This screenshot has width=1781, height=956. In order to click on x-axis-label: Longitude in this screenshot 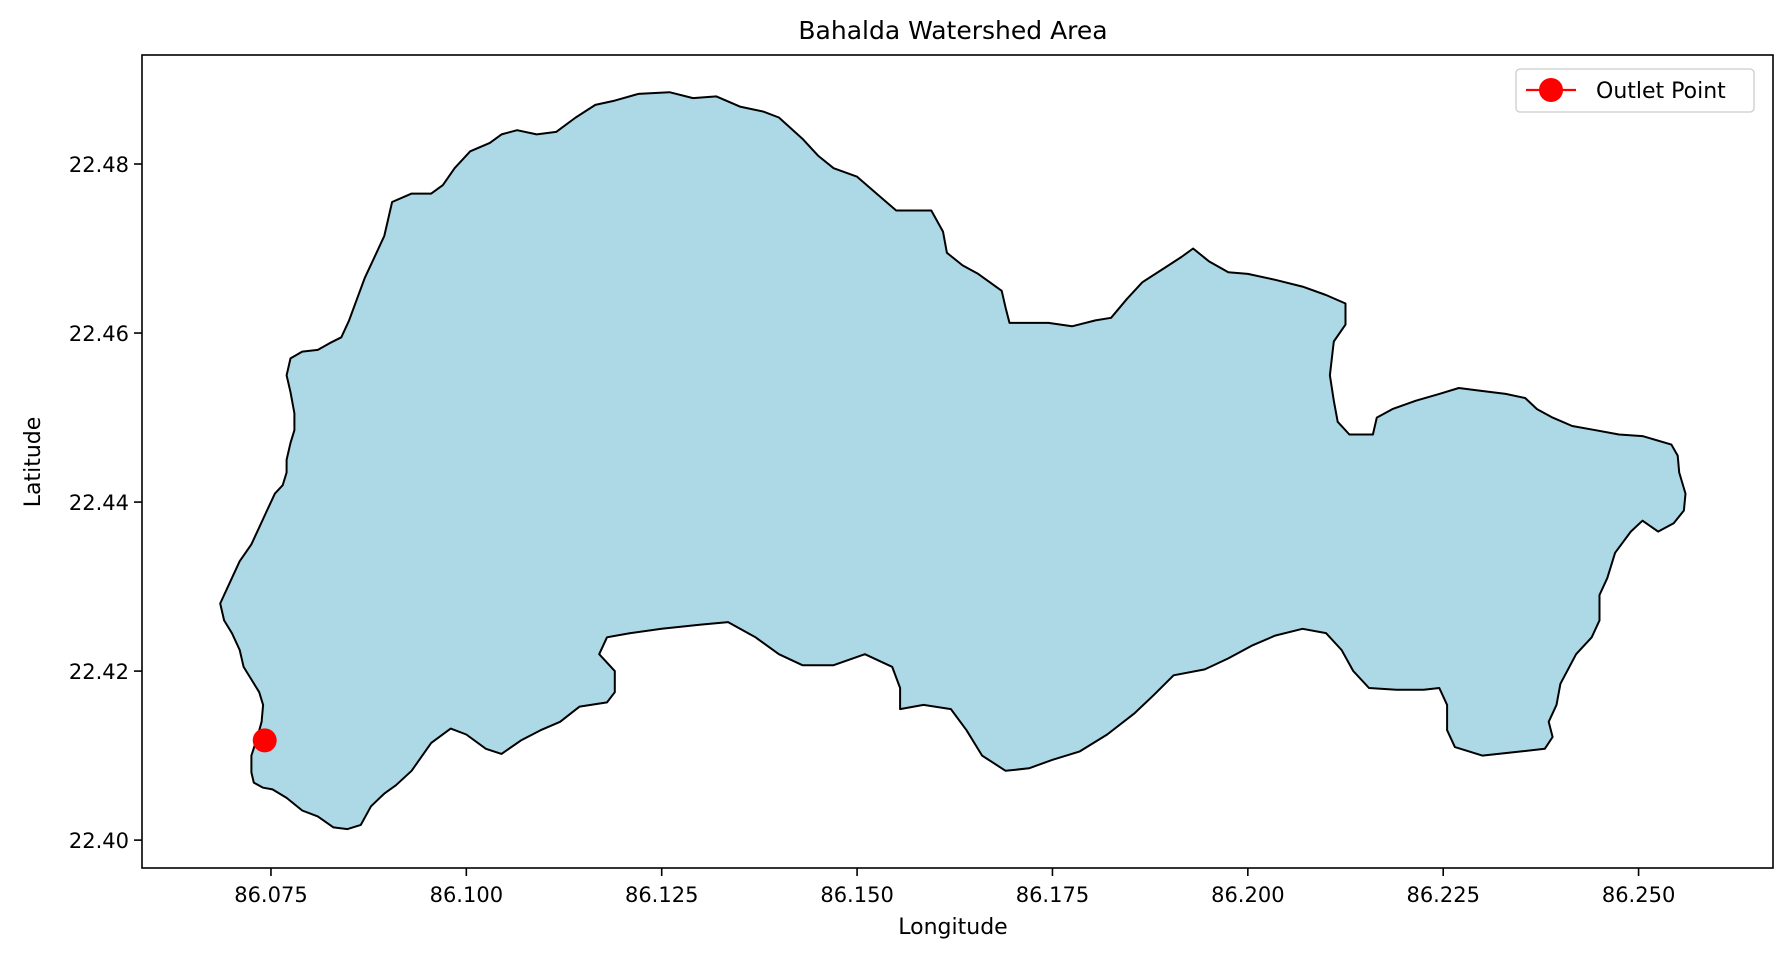, I will do `click(952, 927)`.